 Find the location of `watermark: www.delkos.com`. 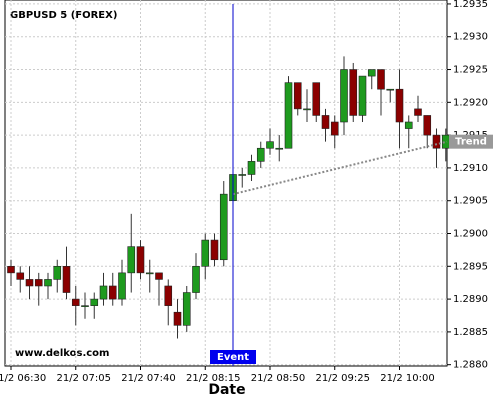

watermark: www.delkos.com is located at coordinates (62, 353).